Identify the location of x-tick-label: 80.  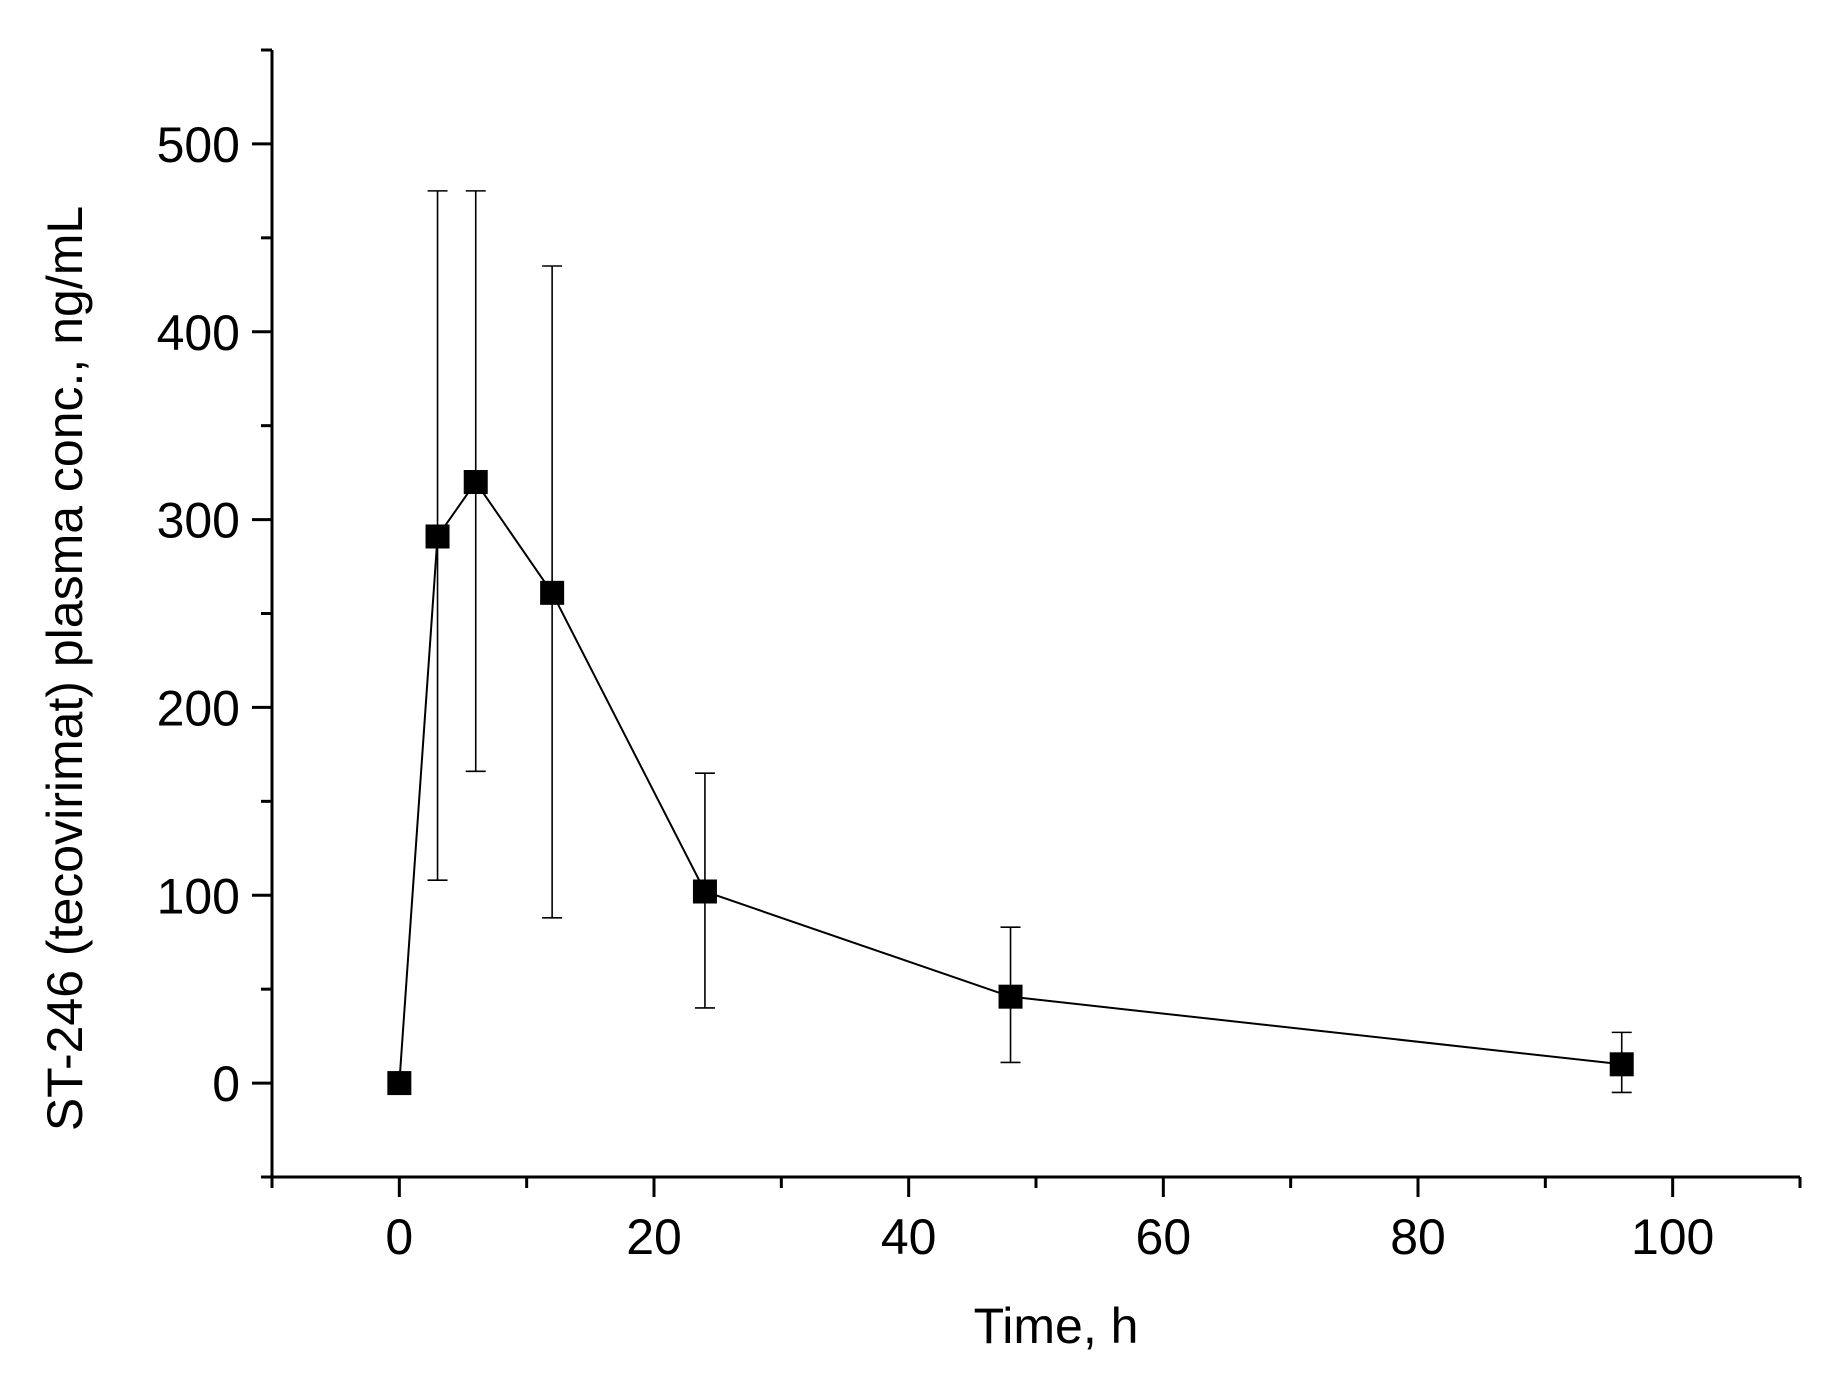
(1418, 1237).